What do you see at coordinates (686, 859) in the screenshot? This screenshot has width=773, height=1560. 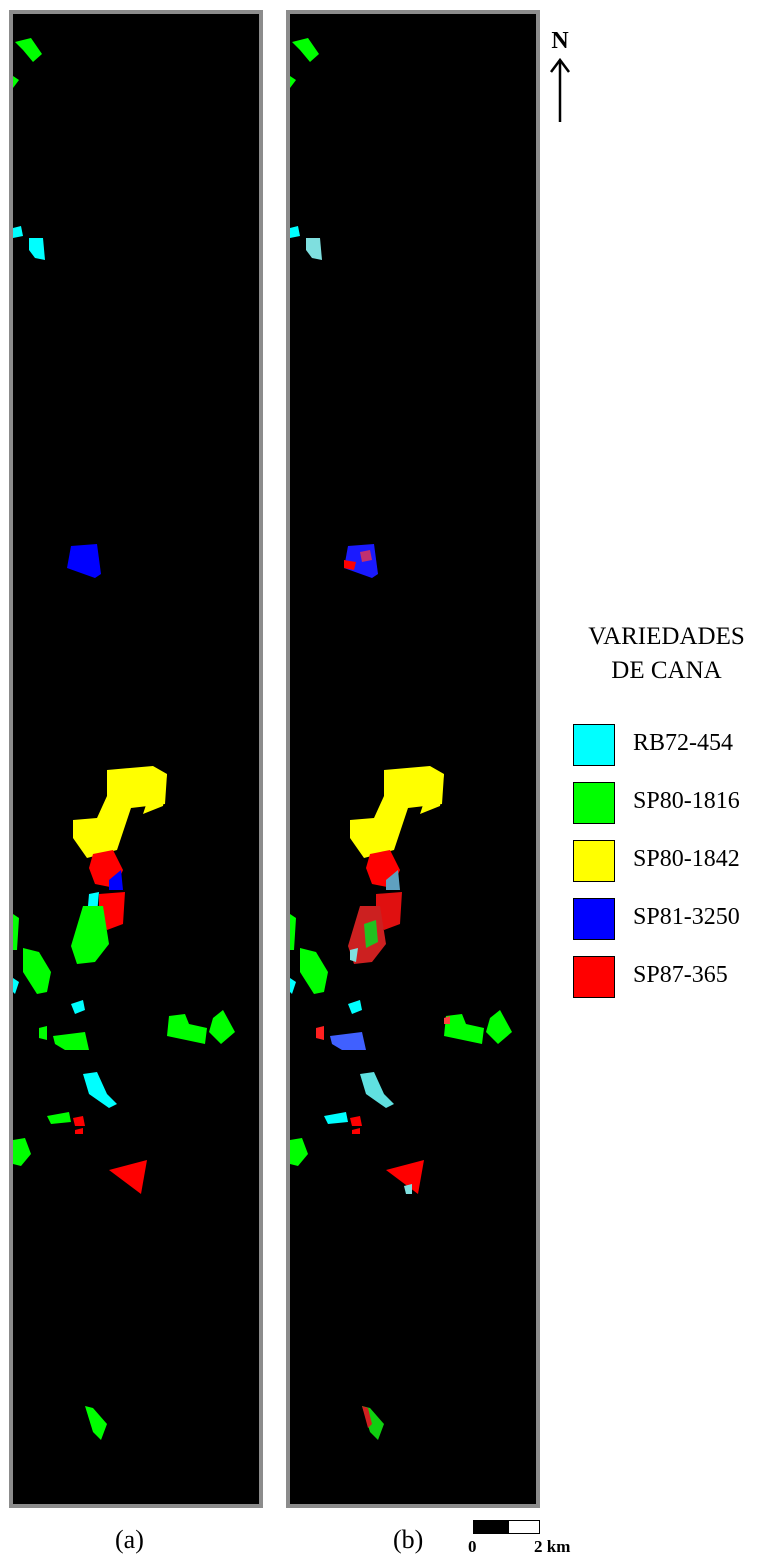 I see `legend-label: SP80-1842` at bounding box center [686, 859].